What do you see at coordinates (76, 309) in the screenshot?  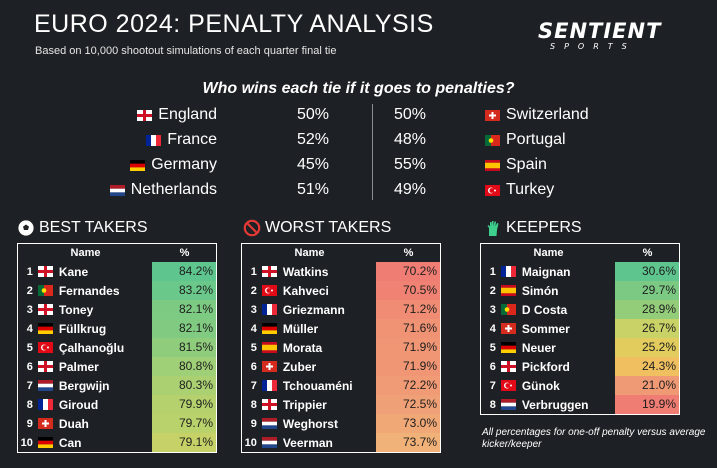 I see `player-name: Toney` at bounding box center [76, 309].